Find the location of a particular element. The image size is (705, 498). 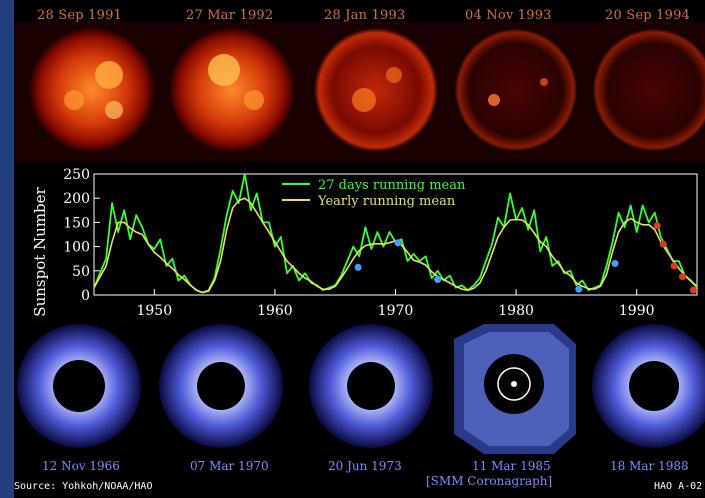

smm-coronagraph-label: [SMM Coronagraph] is located at coordinates (489, 481).